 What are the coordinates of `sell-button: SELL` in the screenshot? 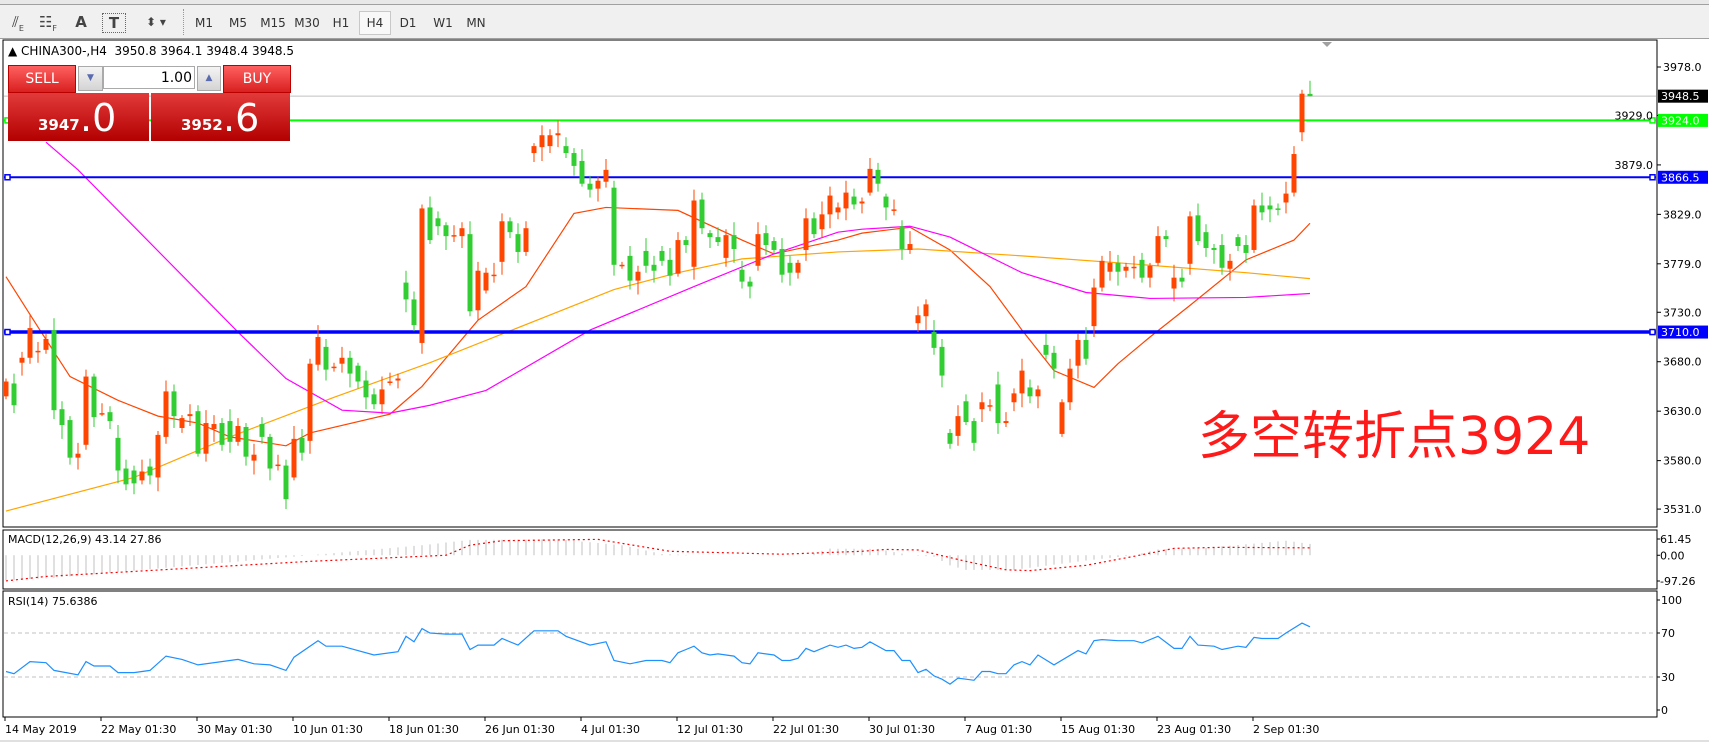 It's located at (42, 79).